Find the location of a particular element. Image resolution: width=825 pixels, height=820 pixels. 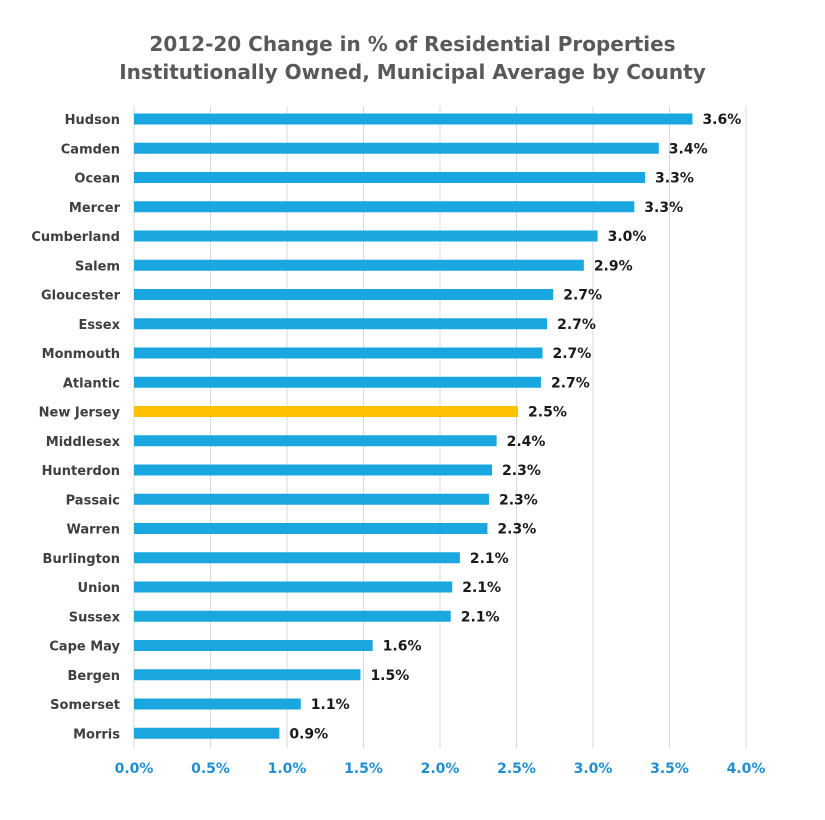

category-label: Hunterdon is located at coordinates (81, 471).